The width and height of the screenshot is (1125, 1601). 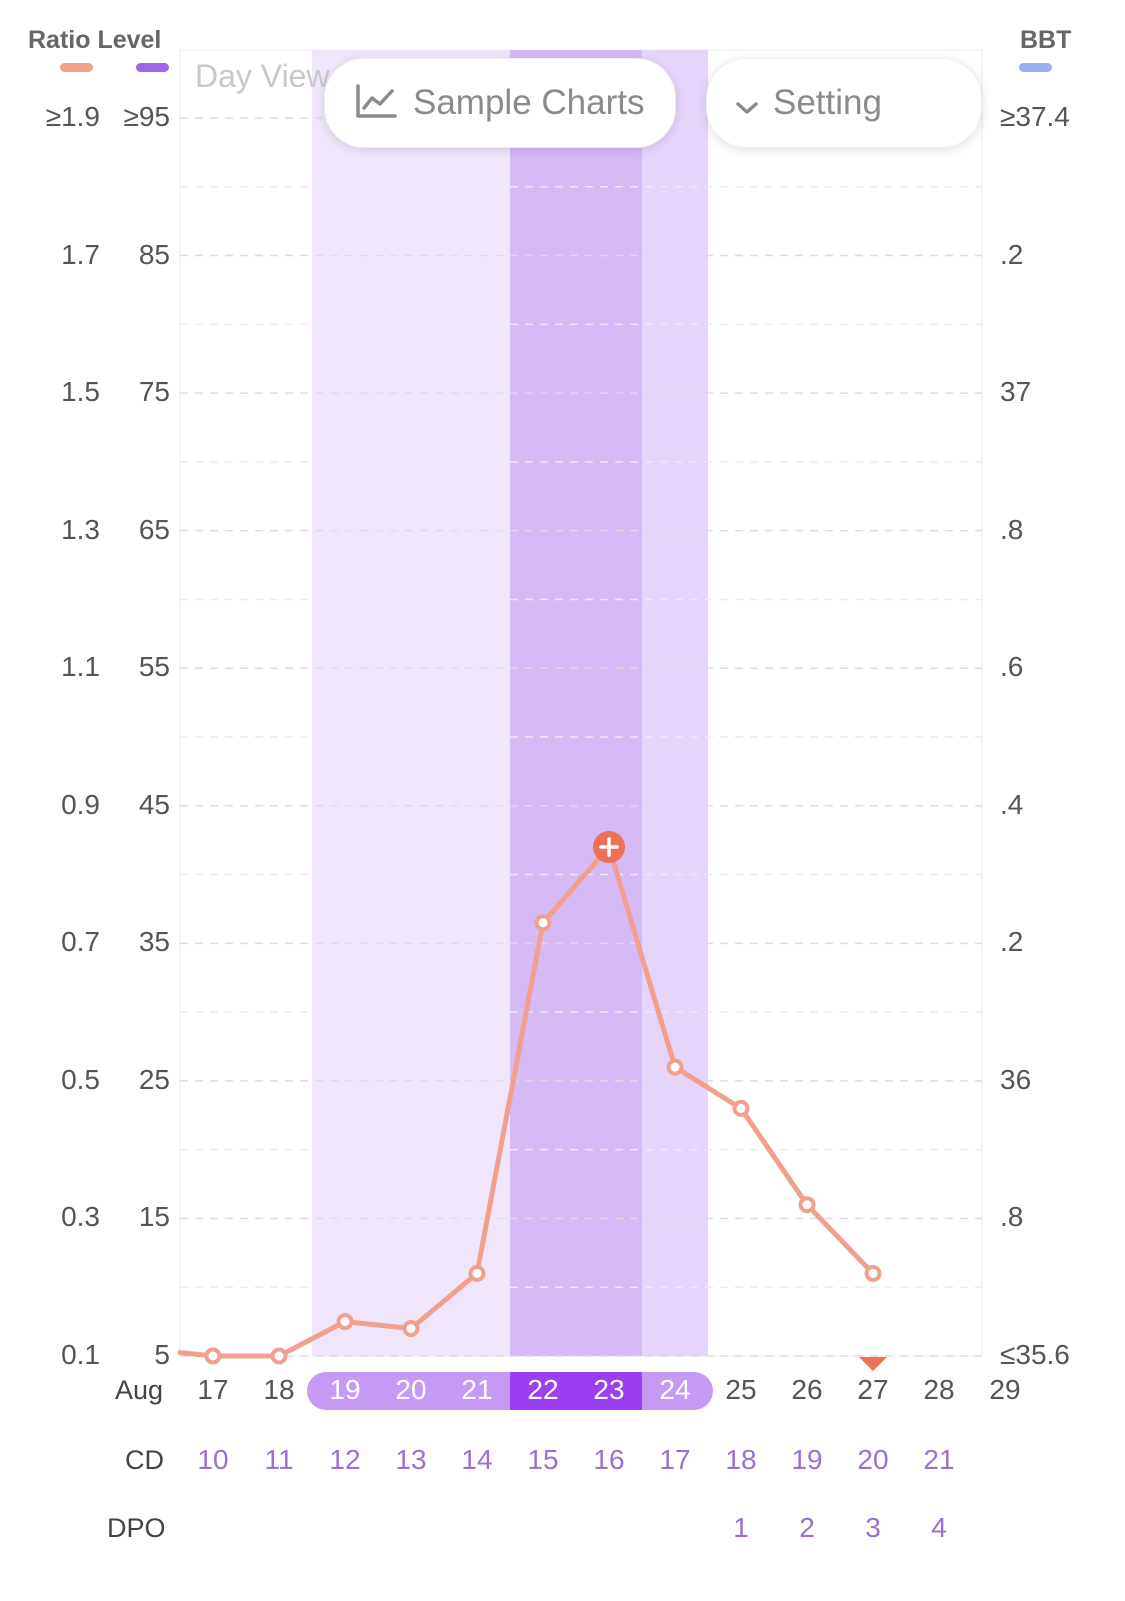 What do you see at coordinates (1005, 1389) in the screenshot?
I see `date-cell: 29` at bounding box center [1005, 1389].